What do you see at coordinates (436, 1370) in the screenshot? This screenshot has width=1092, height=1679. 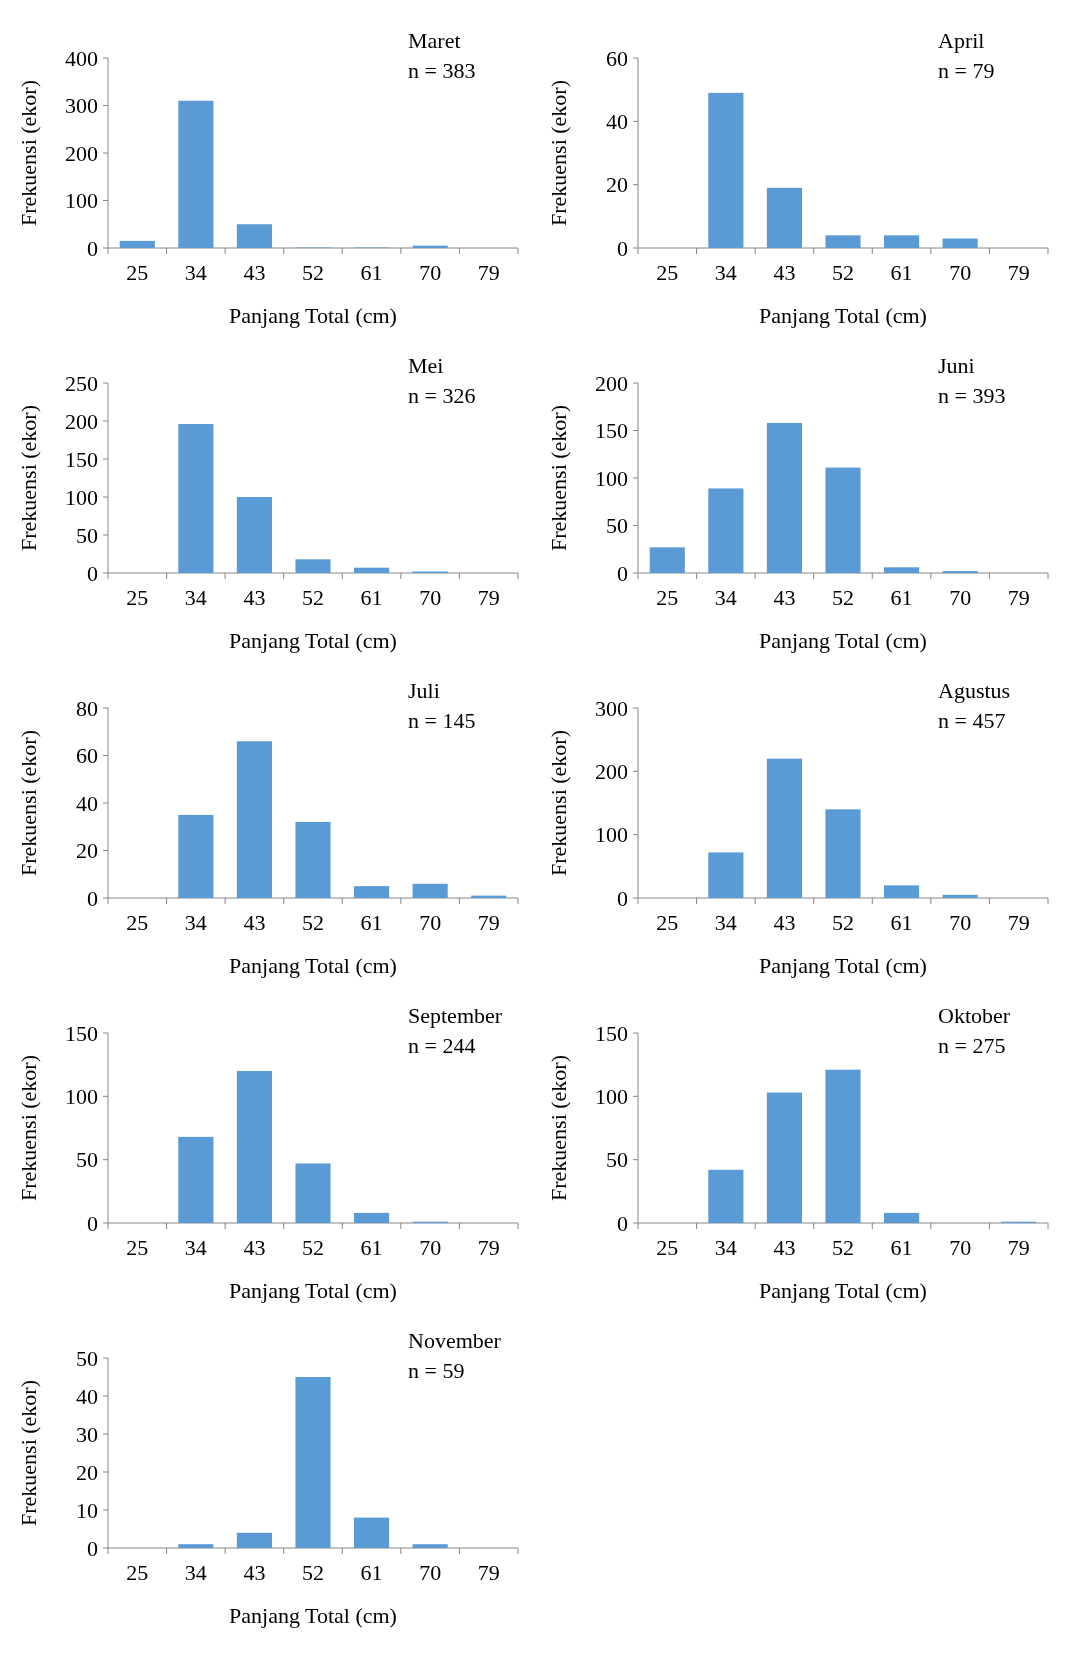 I see `chart-subtitle: n = 59` at bounding box center [436, 1370].